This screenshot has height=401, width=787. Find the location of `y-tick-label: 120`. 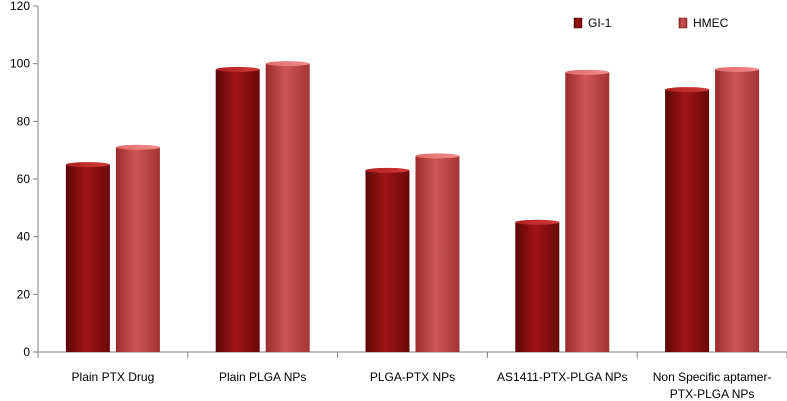

y-tick-label: 120 is located at coordinates (20, 6).